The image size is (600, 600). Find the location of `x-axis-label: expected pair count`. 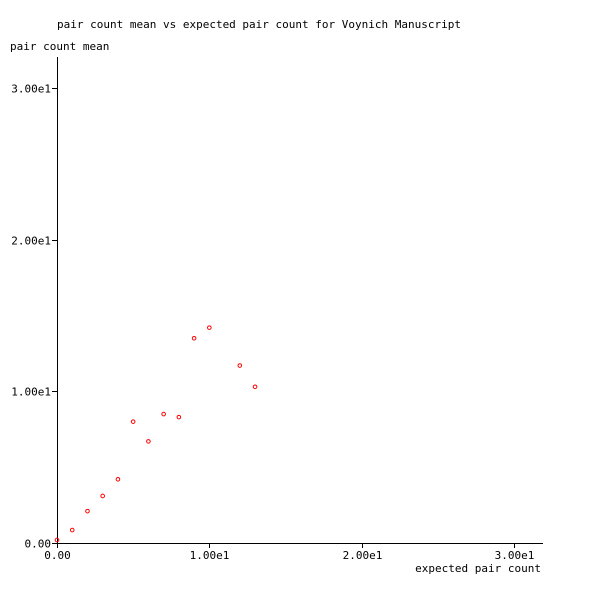

x-axis-label: expected pair count is located at coordinates (478, 568).